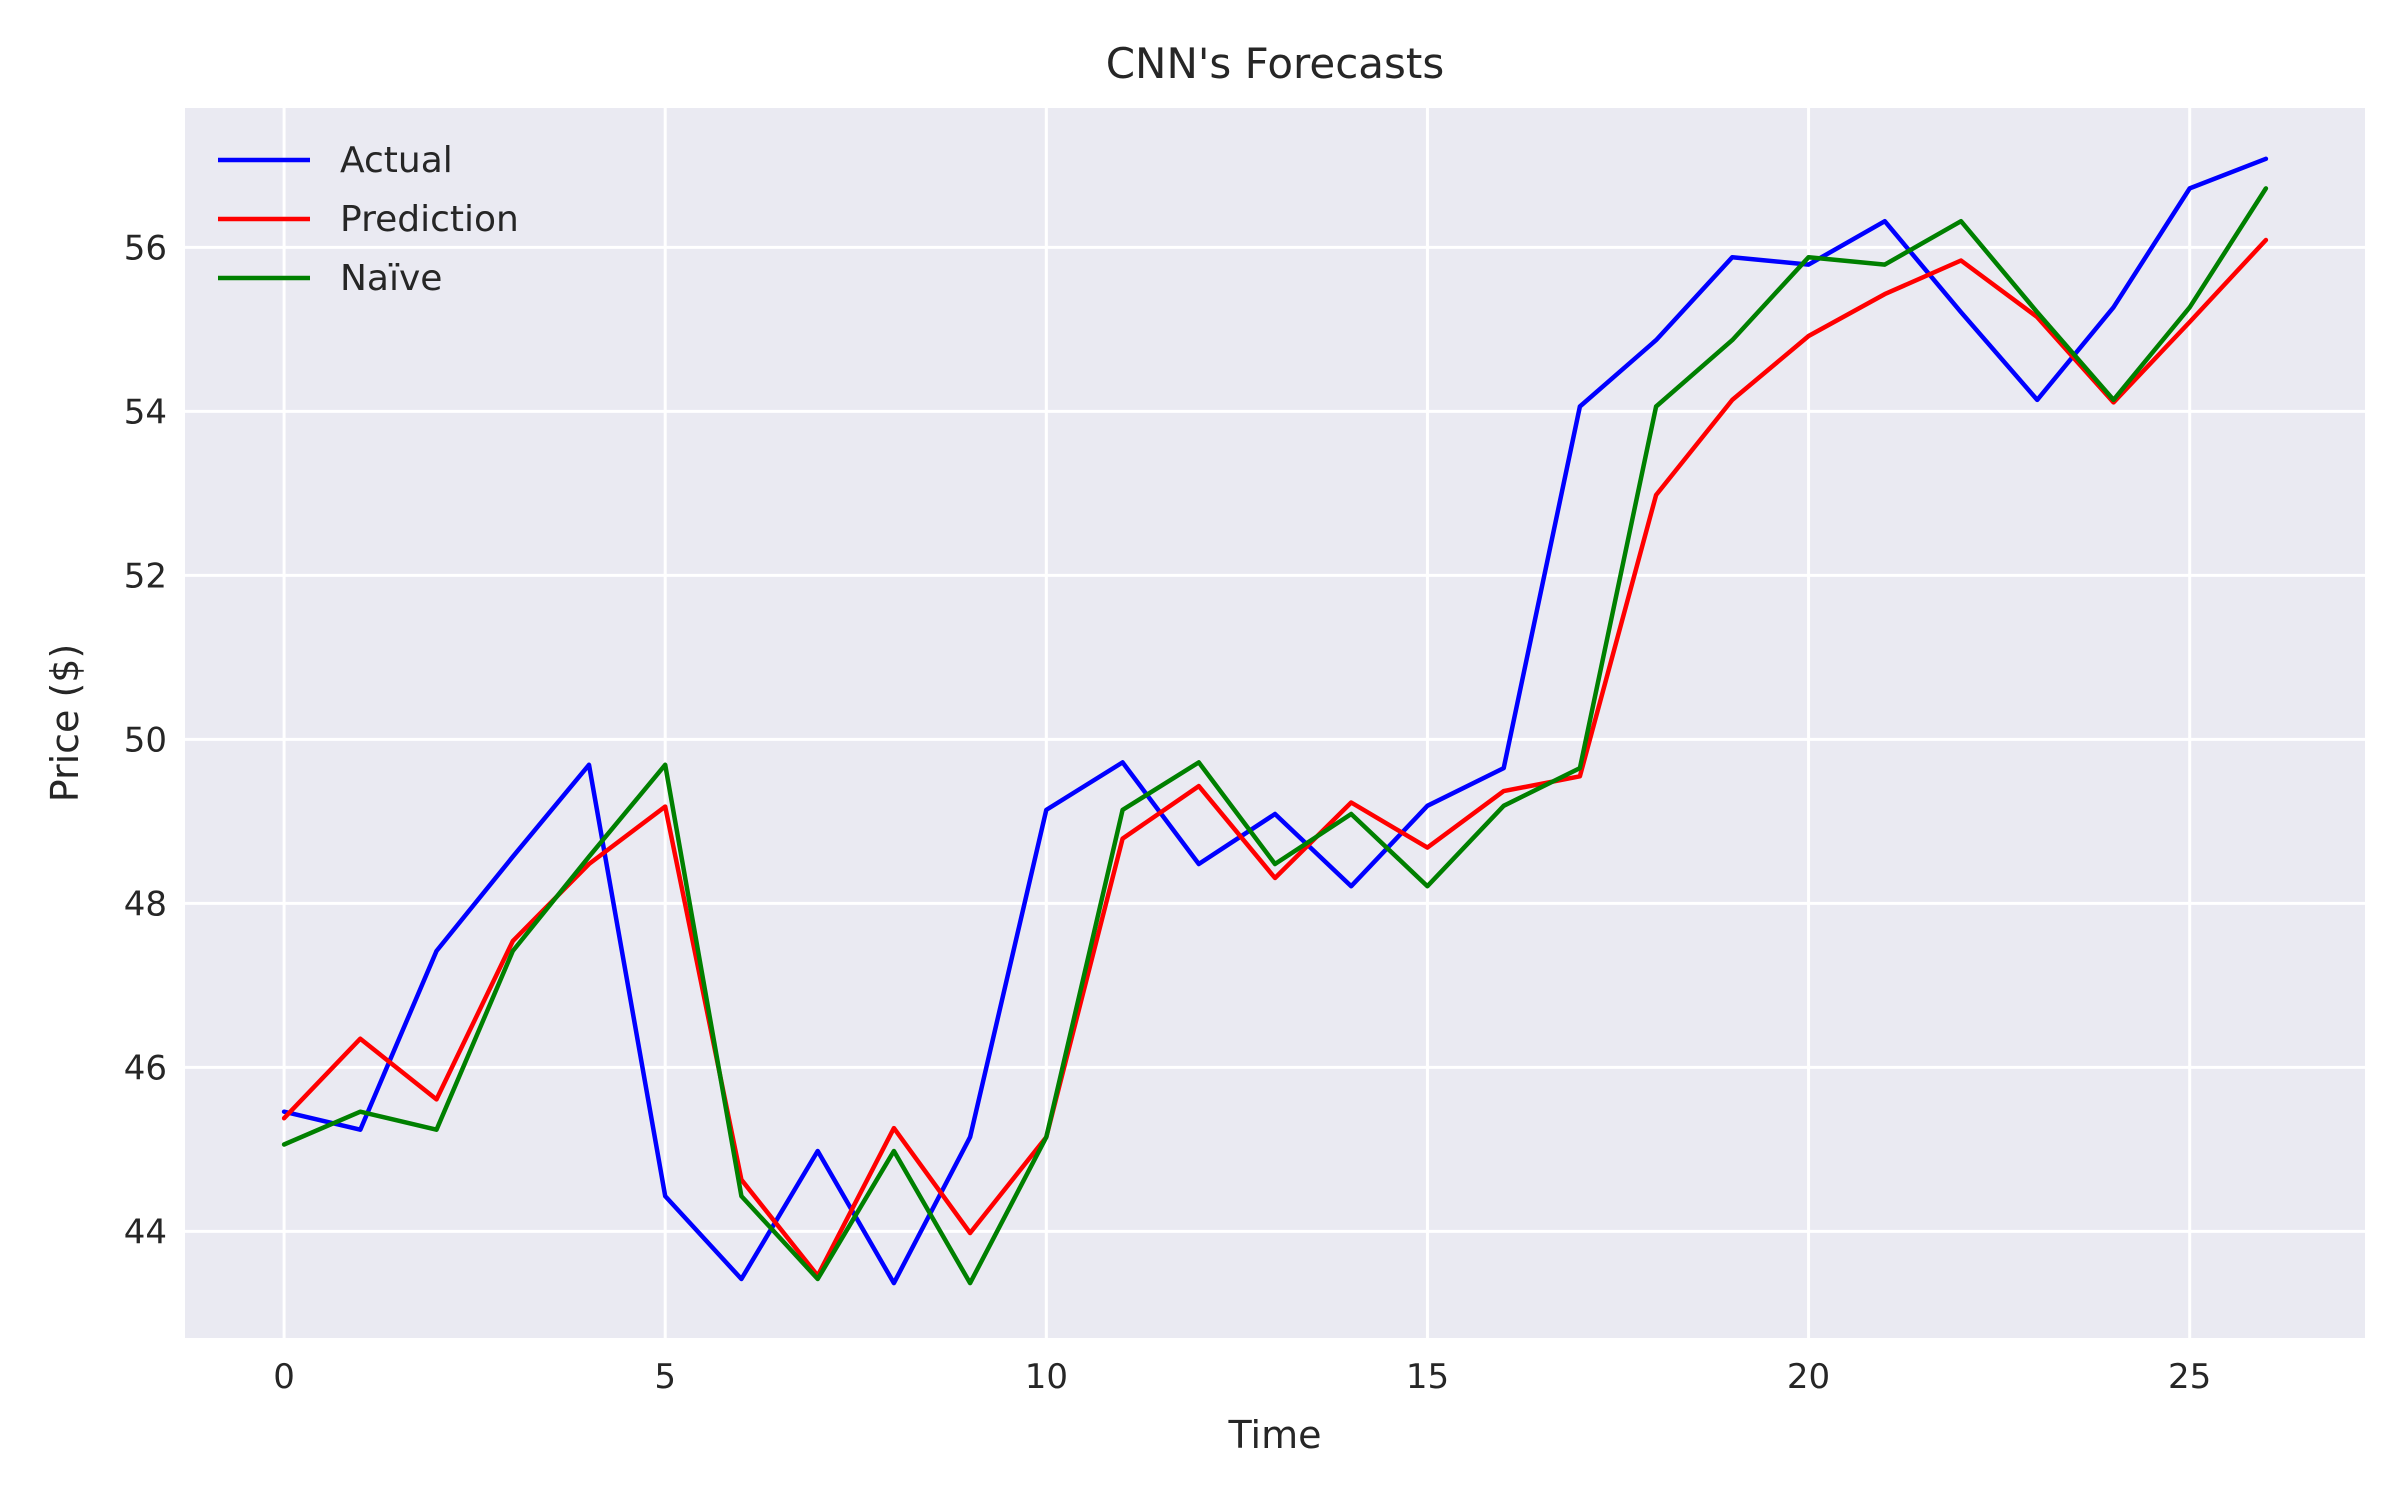 This screenshot has height=1500, width=2400. Describe the element at coordinates (145, 412) in the screenshot. I see `y-tick-label: 54` at that location.